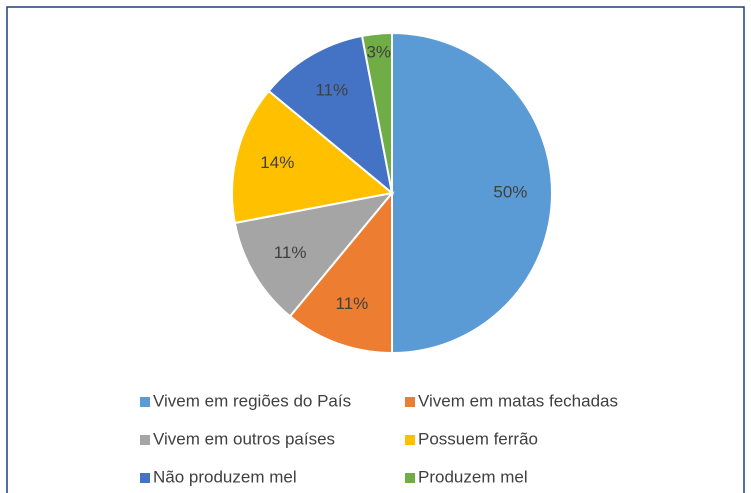 This screenshot has width=751, height=493. I want to click on slice-label: 3%, so click(378, 51).